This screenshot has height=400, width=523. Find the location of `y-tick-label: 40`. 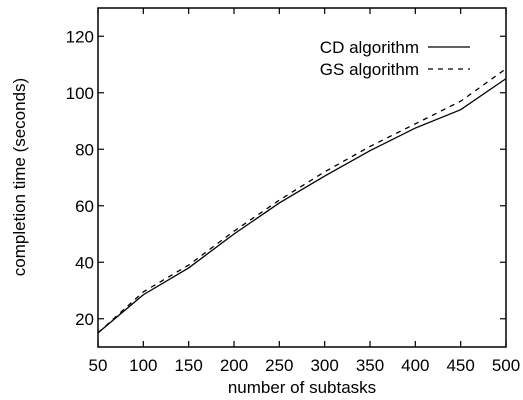

y-tick-label: 40 is located at coordinates (84, 262).